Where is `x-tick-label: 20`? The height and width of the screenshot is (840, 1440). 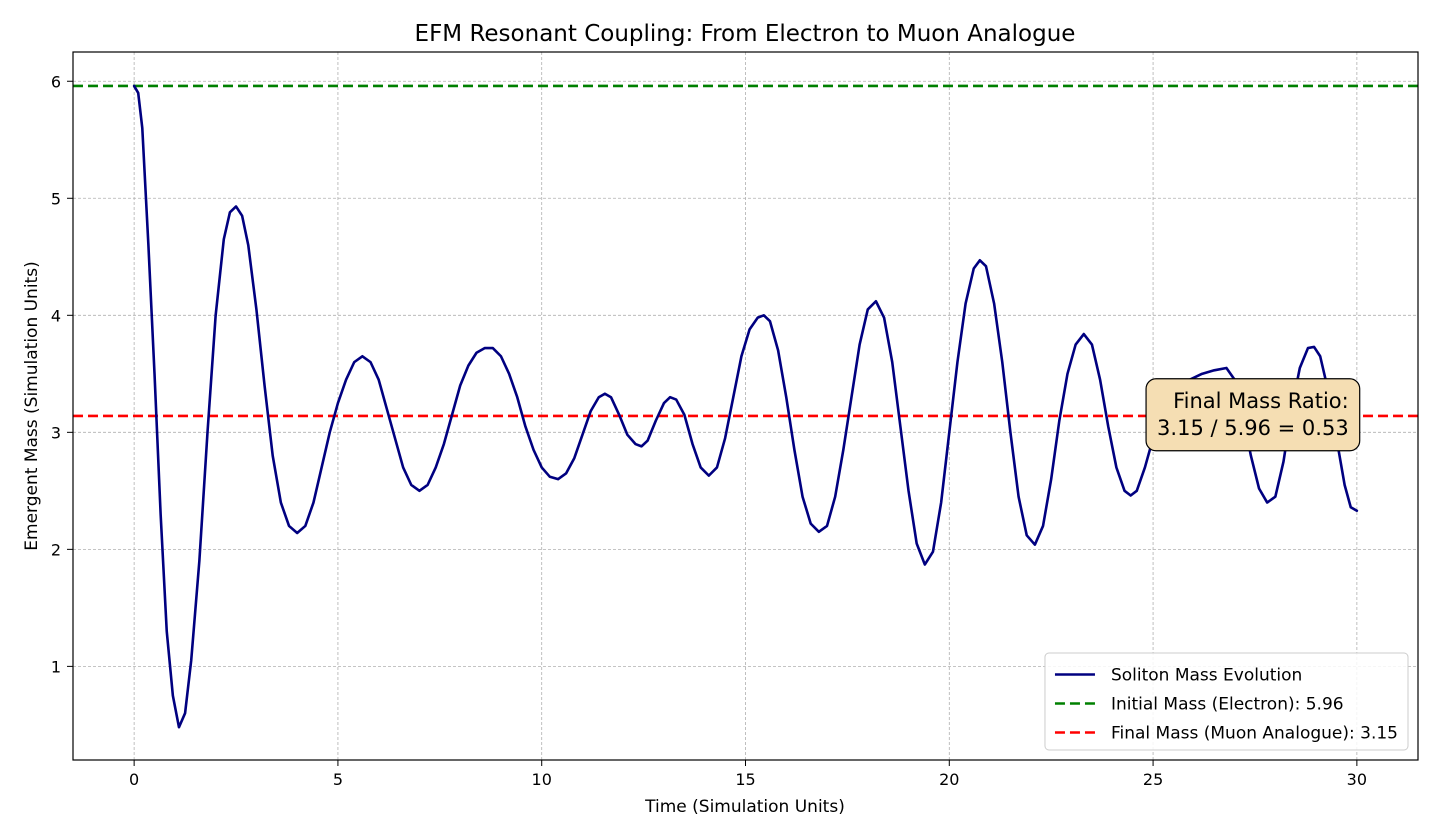
x-tick-label: 20 is located at coordinates (949, 779).